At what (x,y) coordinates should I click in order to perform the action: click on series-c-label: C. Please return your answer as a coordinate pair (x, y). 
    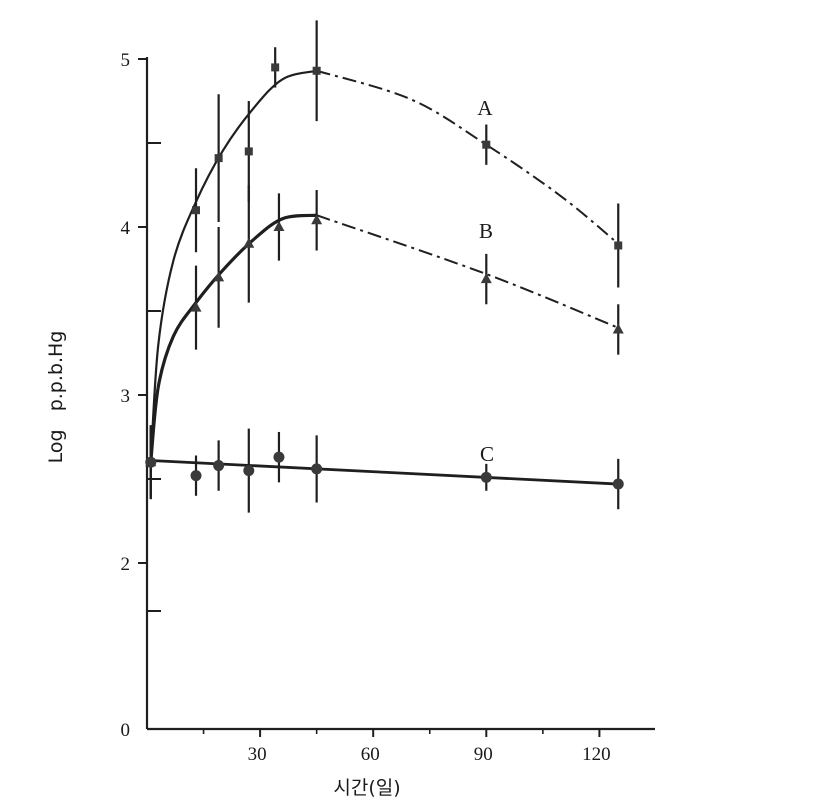
    Looking at the image, I should click on (487, 454).